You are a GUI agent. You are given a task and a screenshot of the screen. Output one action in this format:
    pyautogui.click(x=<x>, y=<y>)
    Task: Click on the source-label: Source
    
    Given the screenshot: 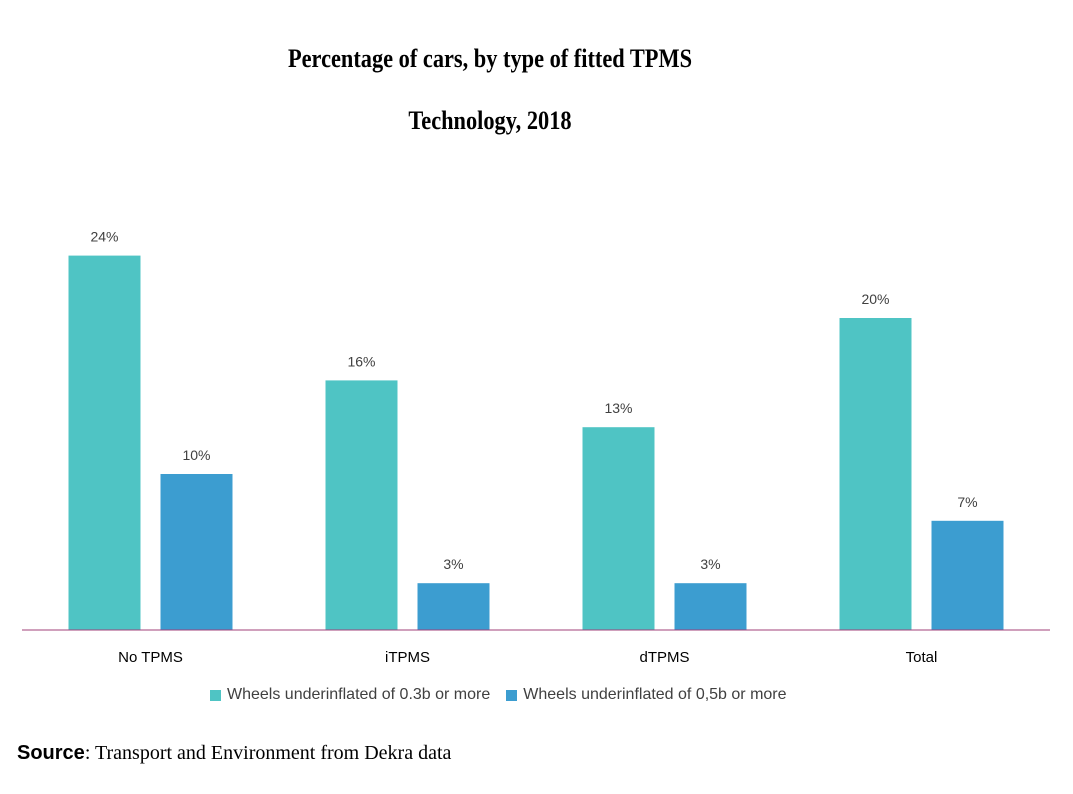 What is the action you would take?
    pyautogui.click(x=51, y=753)
    